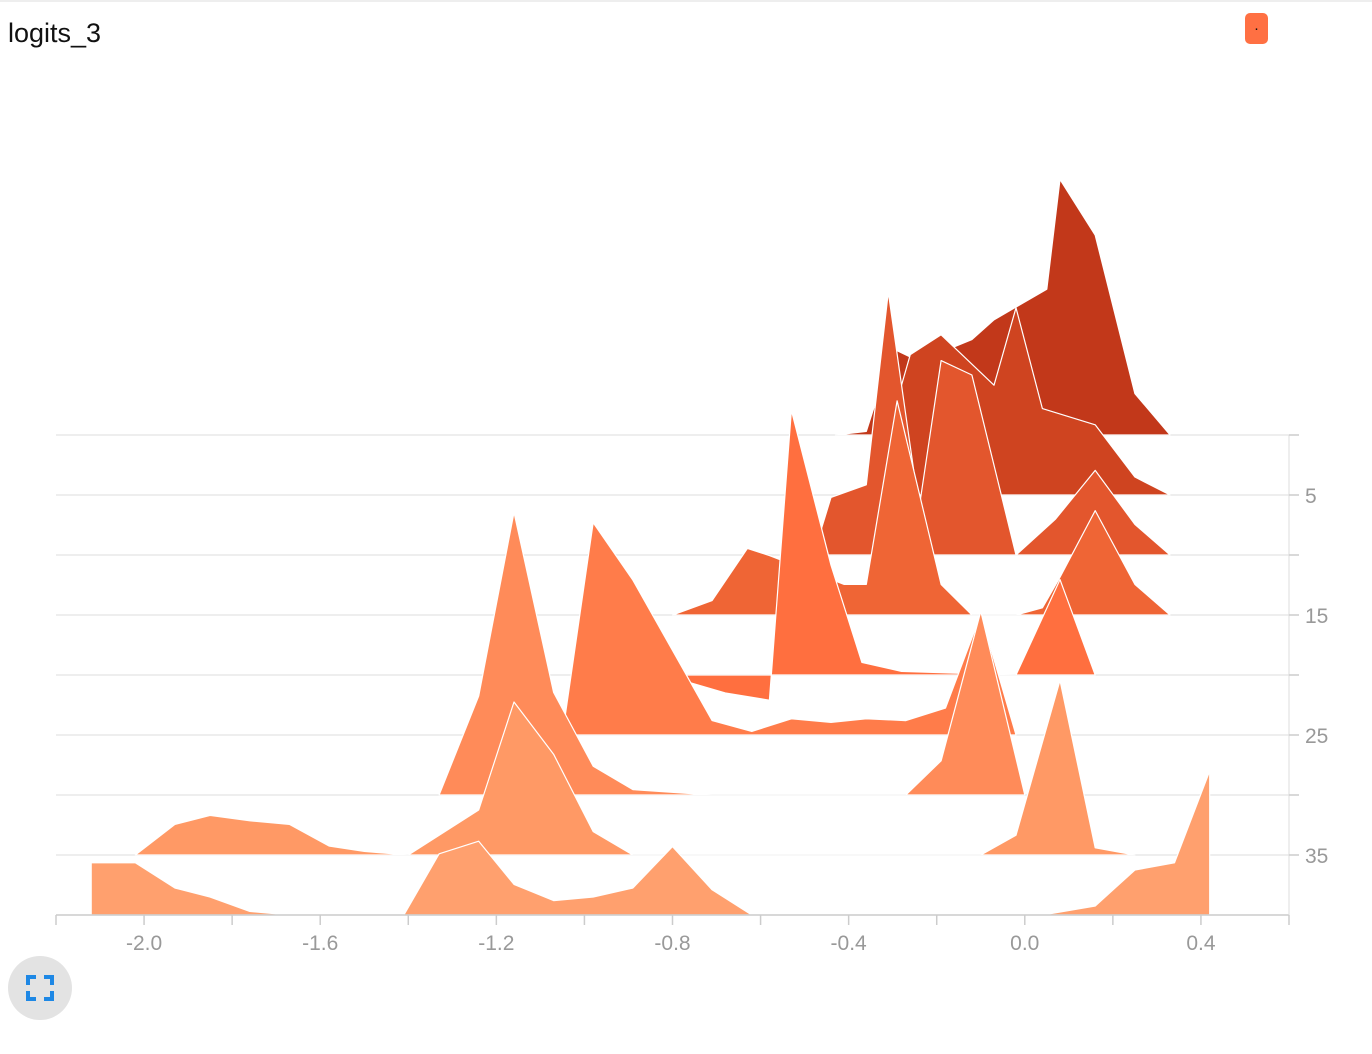 The width and height of the screenshot is (1372, 1054). I want to click on x-axis: -2.0 -1.6 -1.2 -0.8 -0.4 0.0 0.4, so click(672, 932).